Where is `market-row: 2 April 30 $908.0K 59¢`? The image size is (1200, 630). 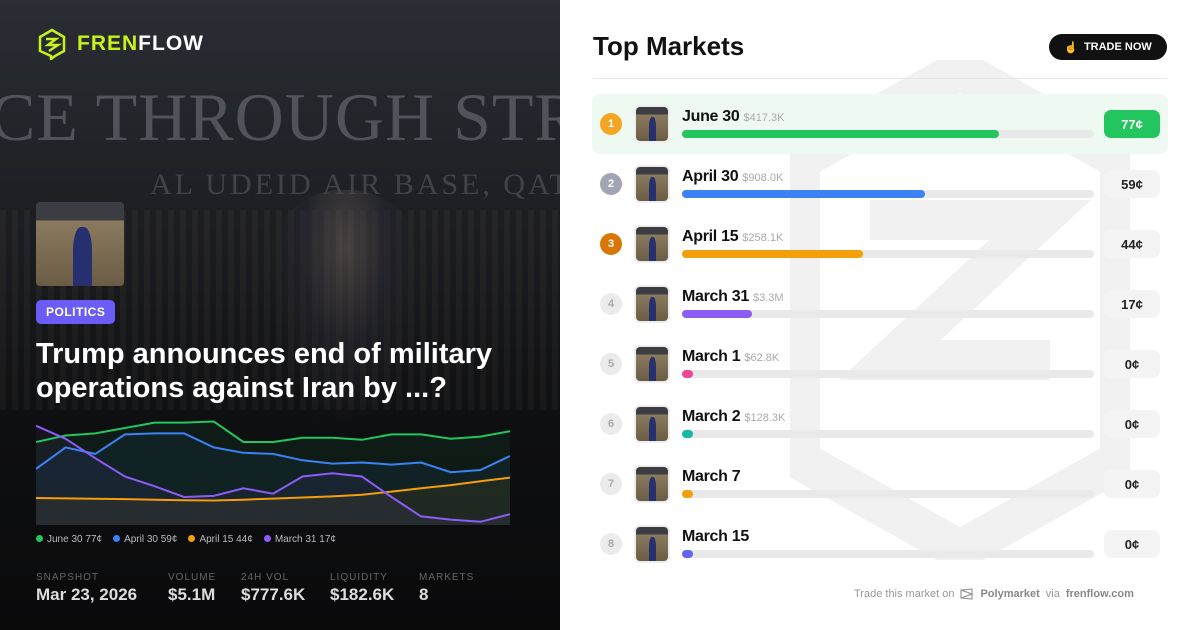 market-row: 2 April 30 $908.0K 59¢ is located at coordinates (880, 184).